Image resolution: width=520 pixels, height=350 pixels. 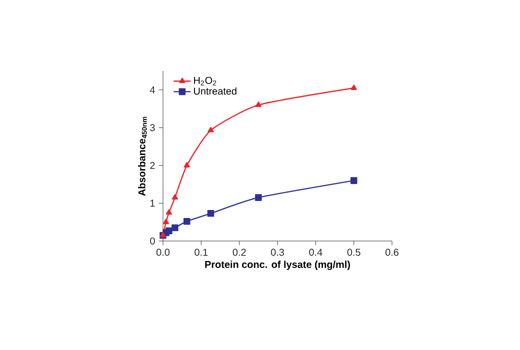 What do you see at coordinates (215, 91) in the screenshot?
I see `legend-label: Untreated` at bounding box center [215, 91].